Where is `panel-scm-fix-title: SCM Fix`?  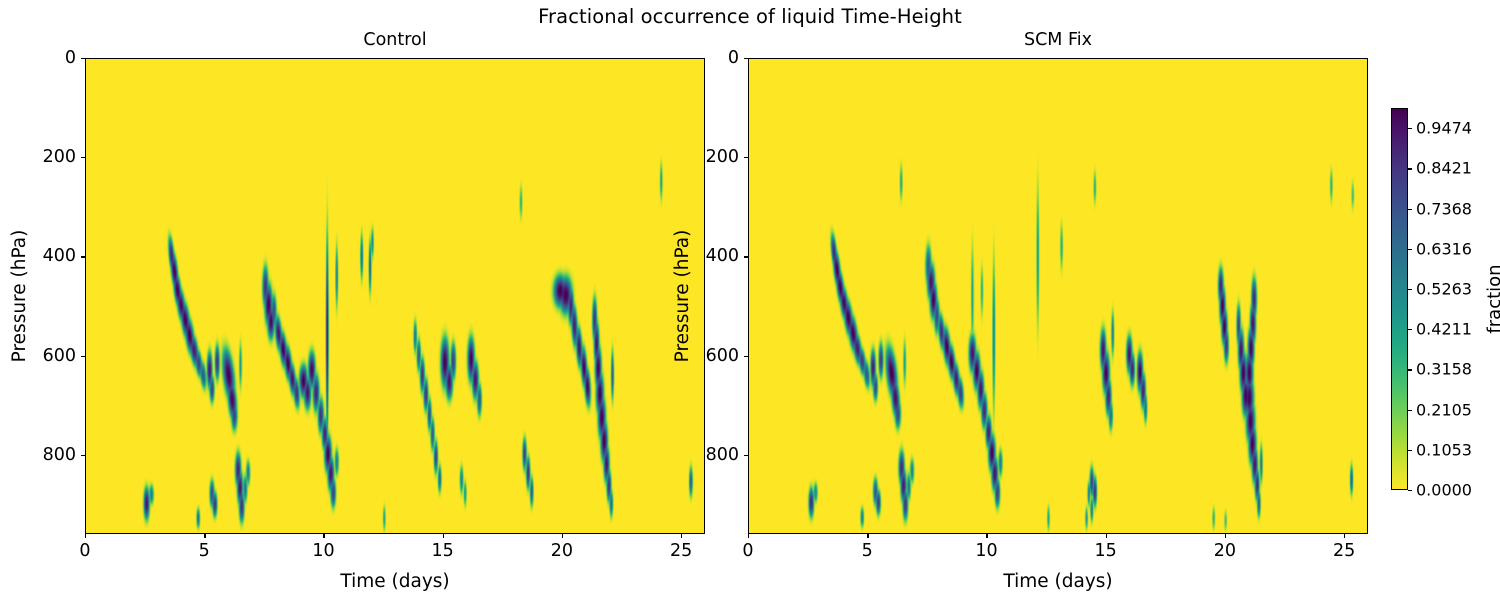
panel-scm-fix-title: SCM Fix is located at coordinates (1057, 40).